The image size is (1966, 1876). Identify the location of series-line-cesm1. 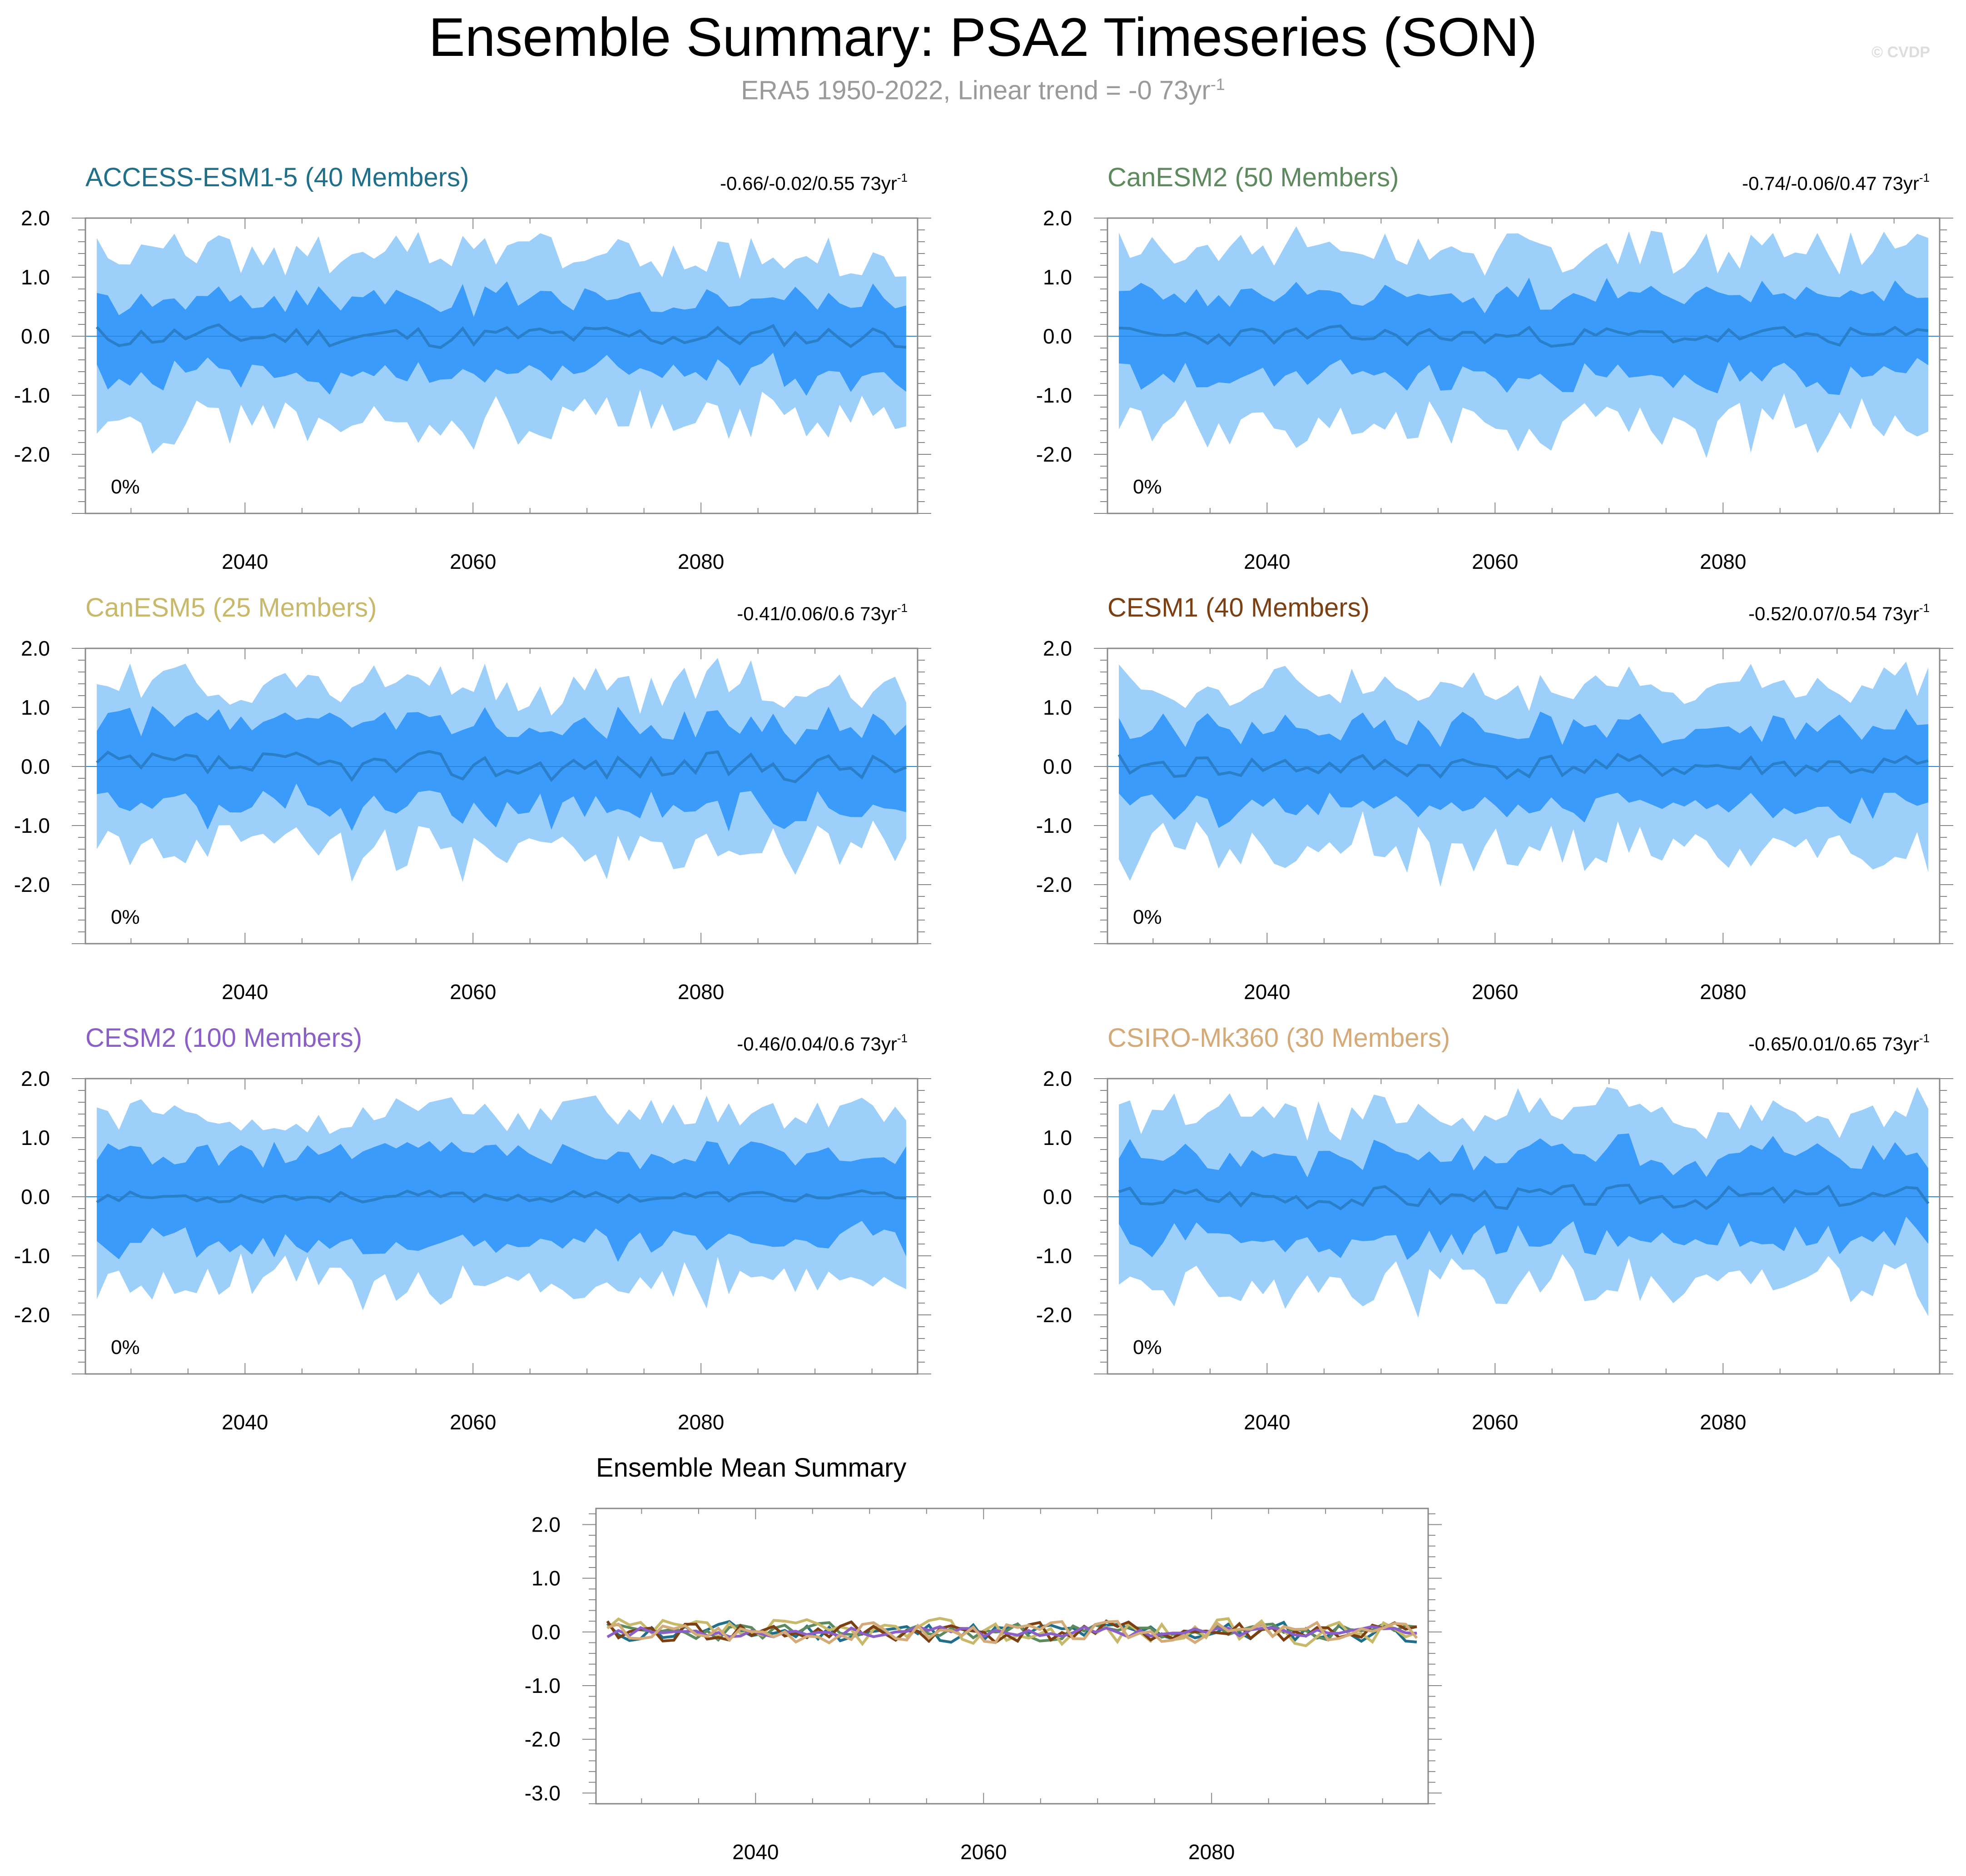
(1011, 1632).